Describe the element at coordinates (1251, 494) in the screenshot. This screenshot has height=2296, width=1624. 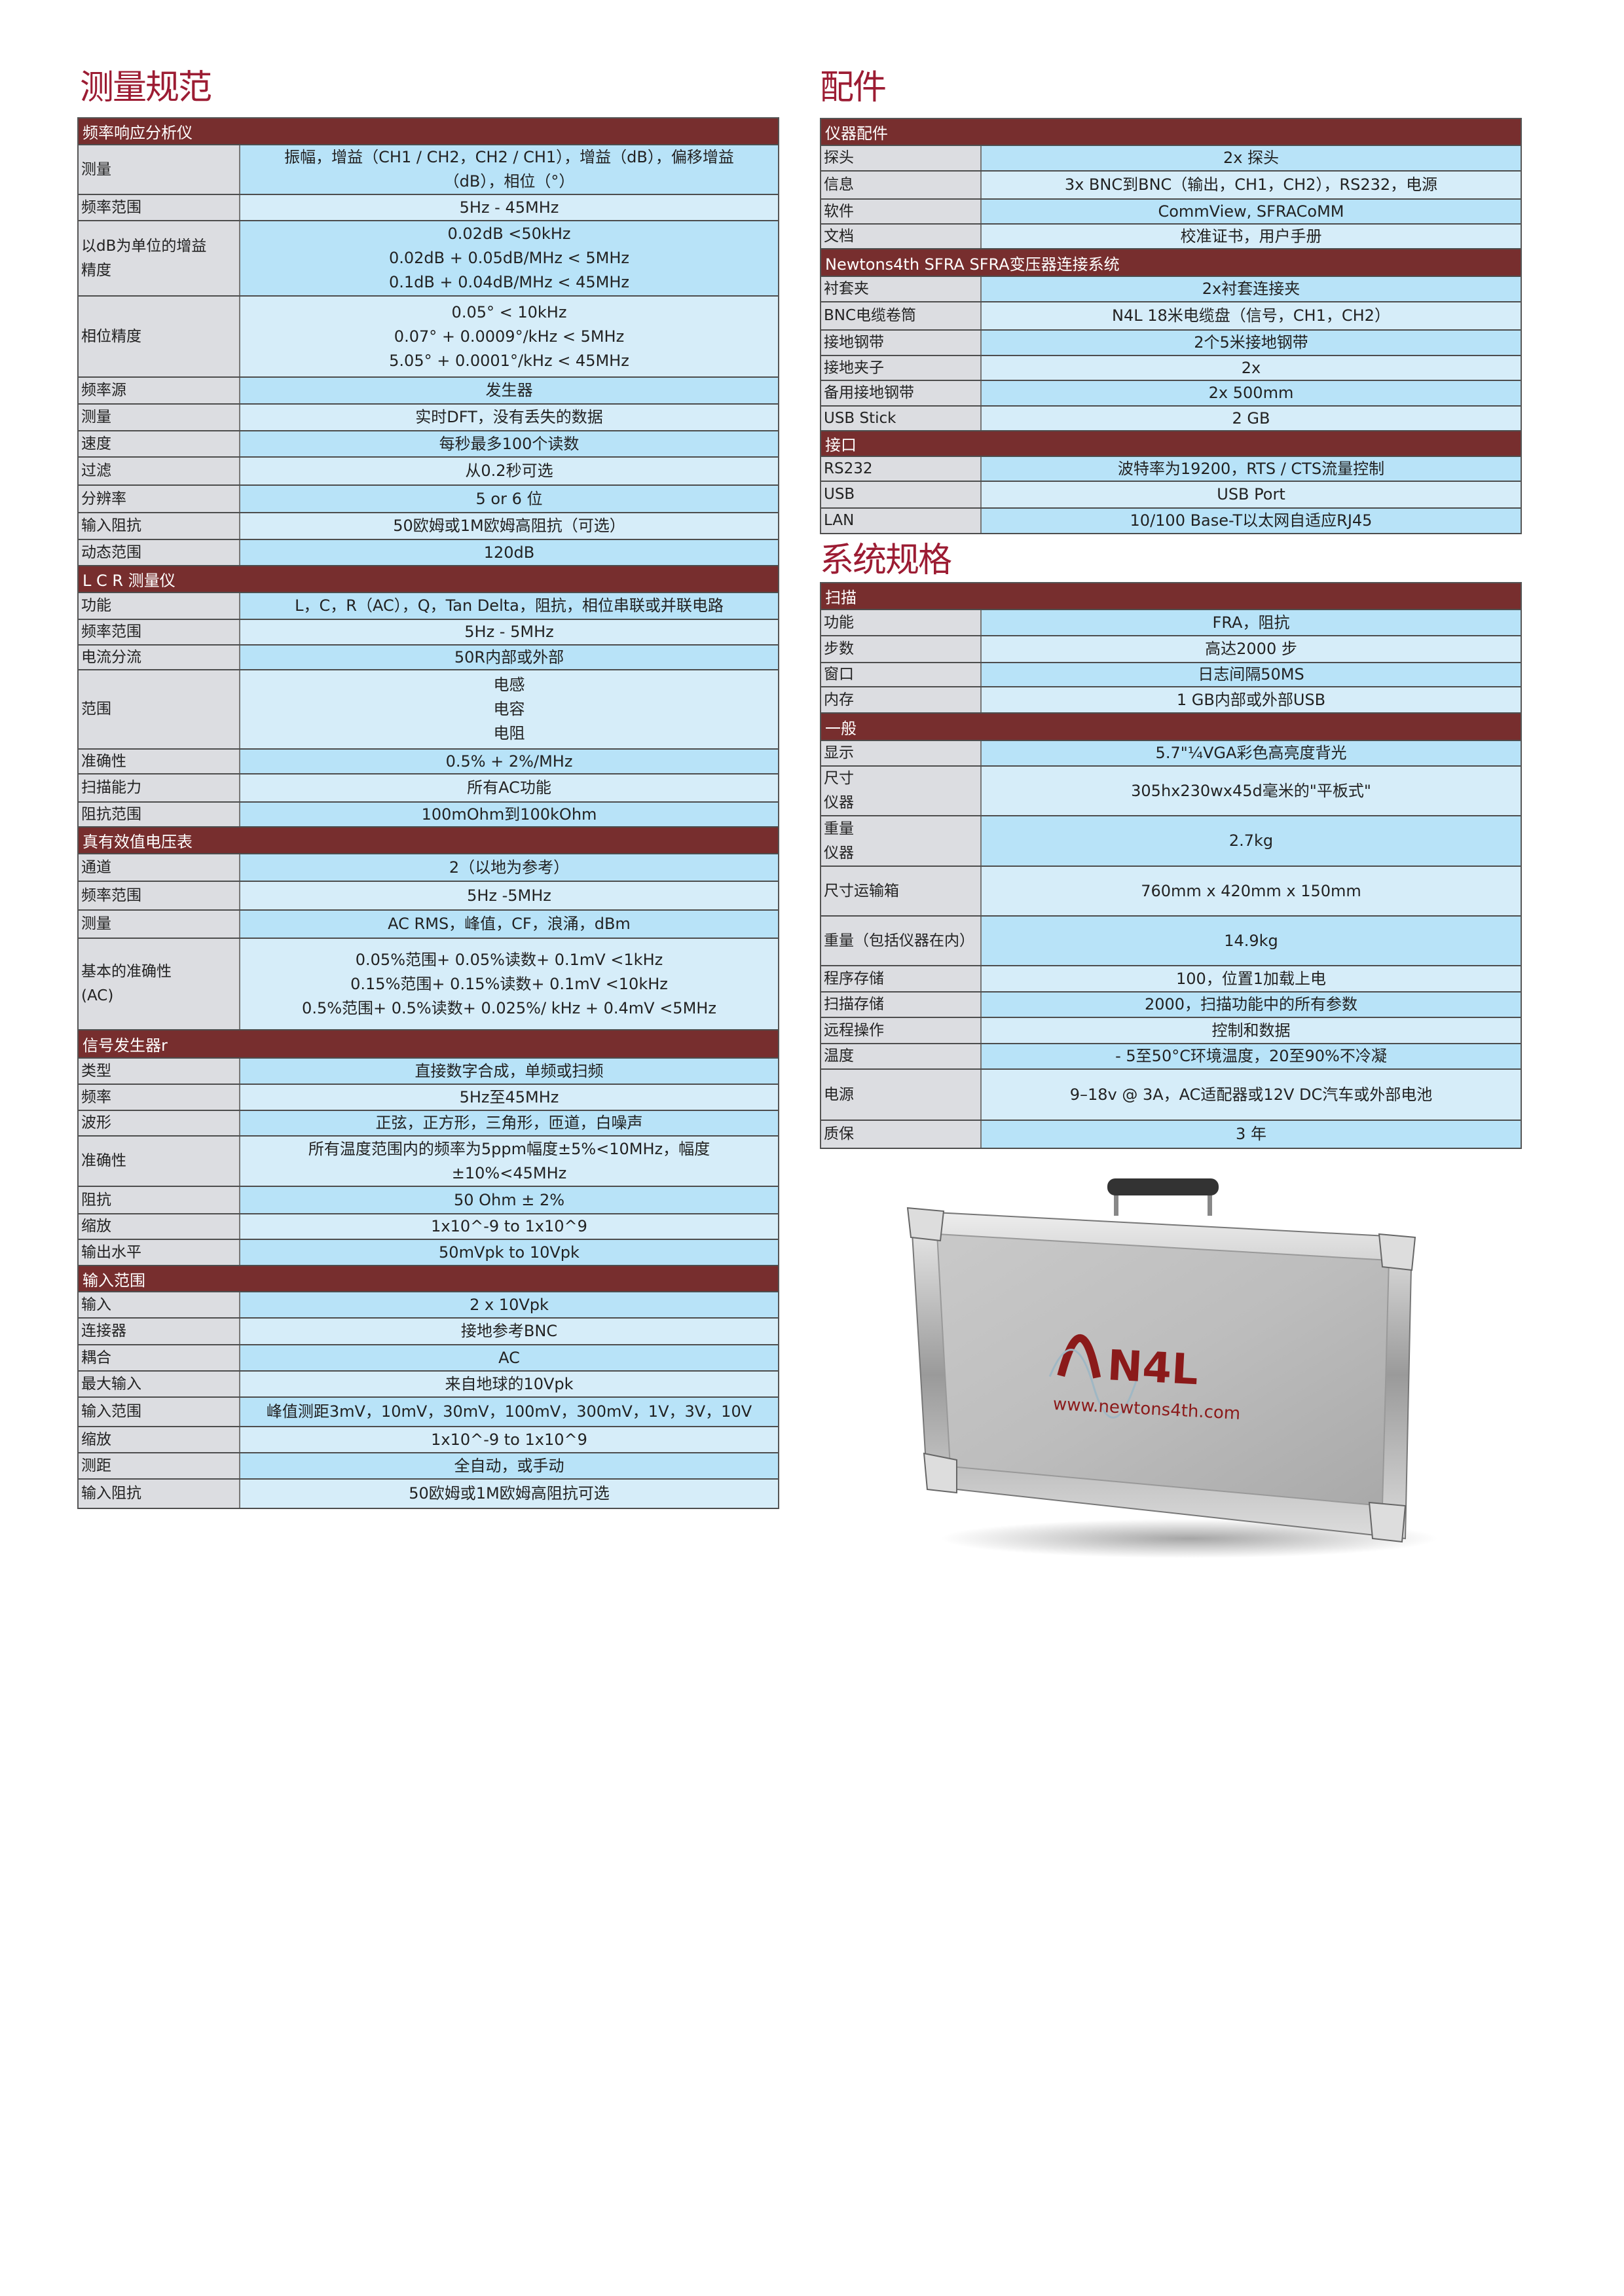
I see `spec-value-line: USB Port` at that location.